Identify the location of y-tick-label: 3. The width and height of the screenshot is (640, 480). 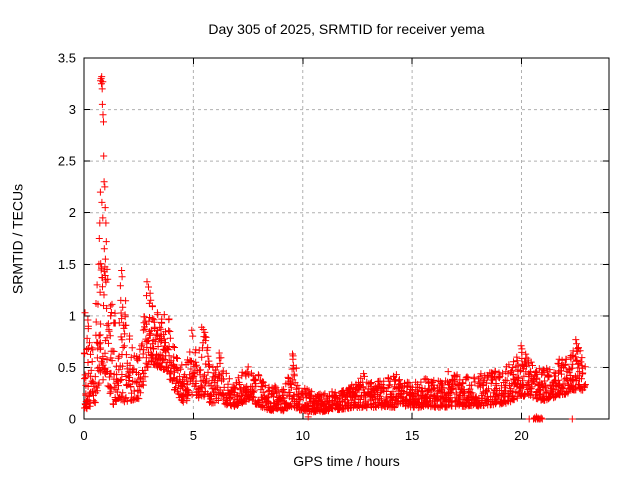
(72, 109).